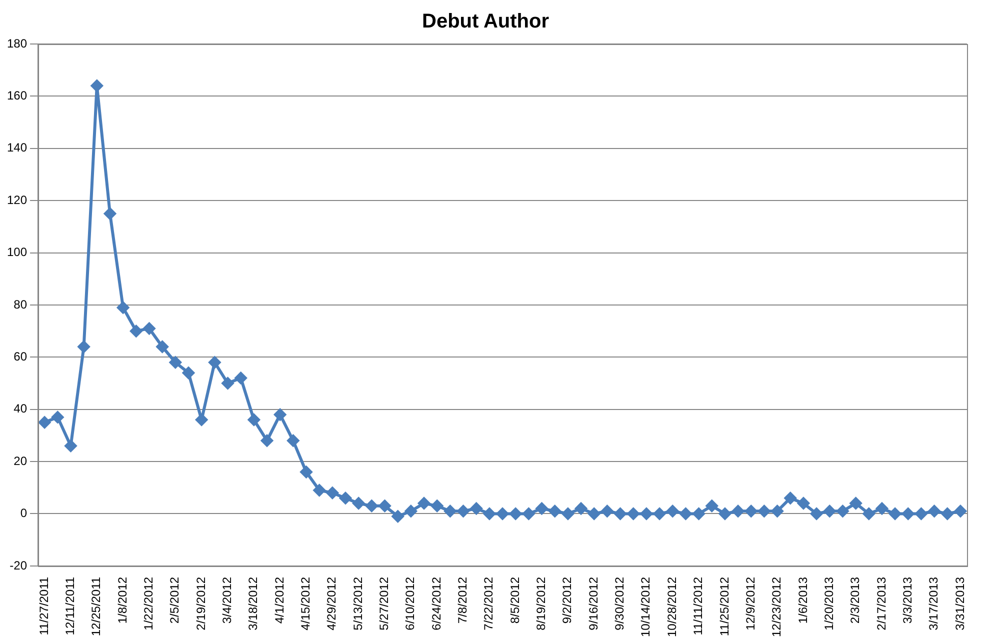 The width and height of the screenshot is (985, 644). I want to click on y-tick-label: 160, so click(17, 95).